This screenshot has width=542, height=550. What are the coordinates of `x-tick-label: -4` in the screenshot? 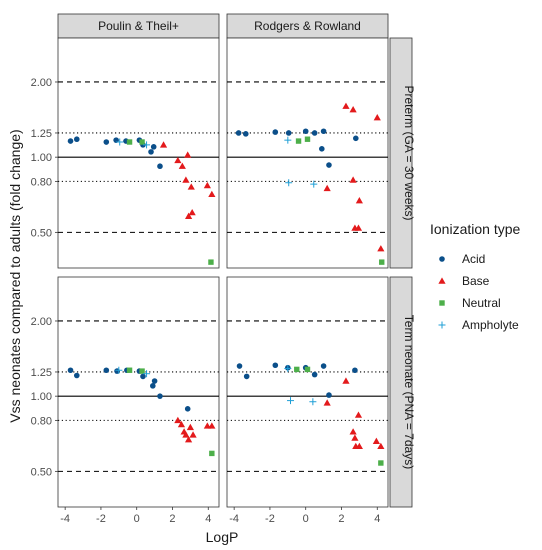 It's located at (234, 519).